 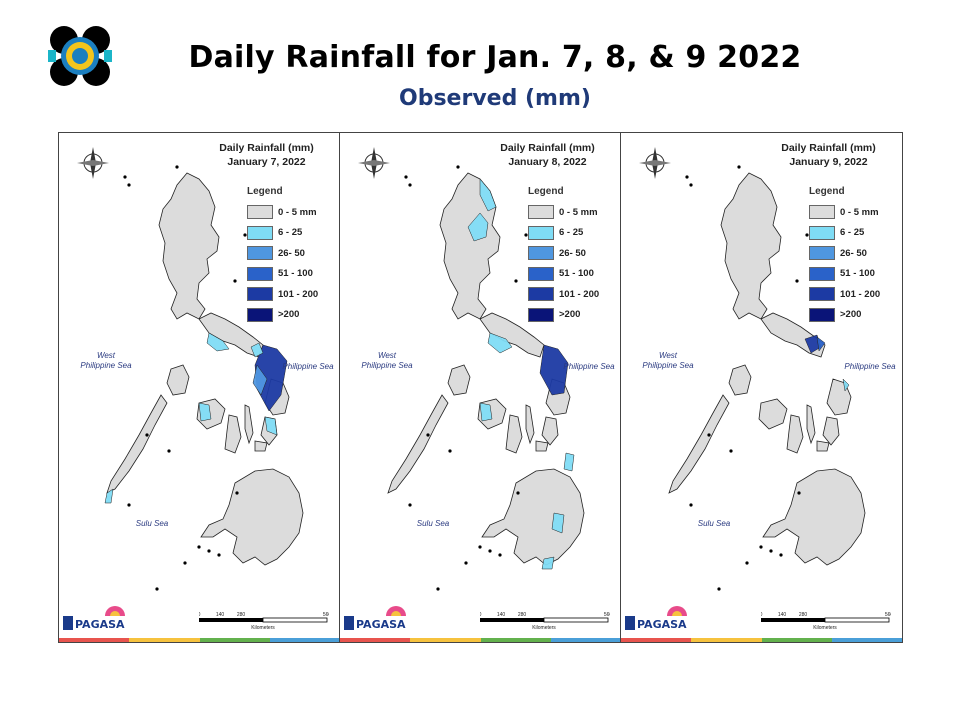 I want to click on brand-text: PAGASA, so click(x=662, y=624).